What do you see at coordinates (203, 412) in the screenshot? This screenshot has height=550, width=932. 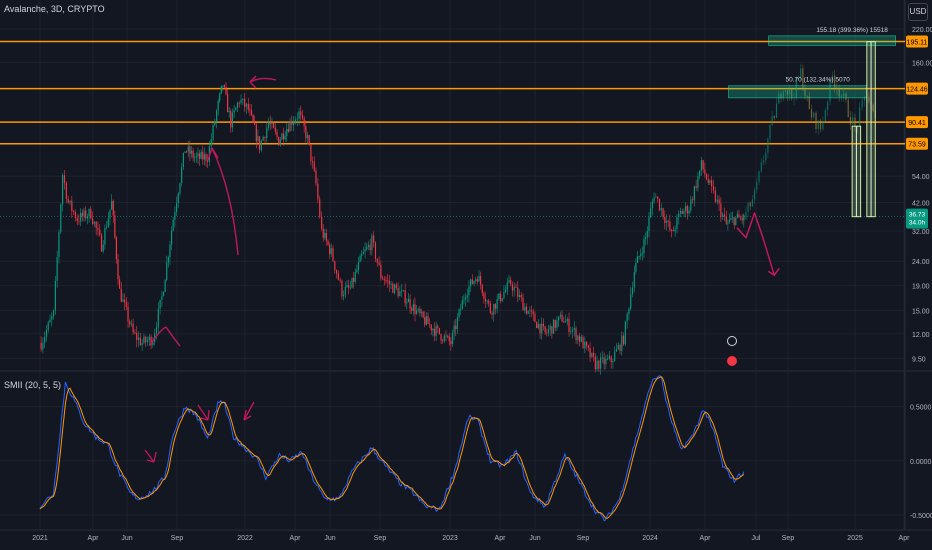 I see `osc-annotation-arrow` at bounding box center [203, 412].